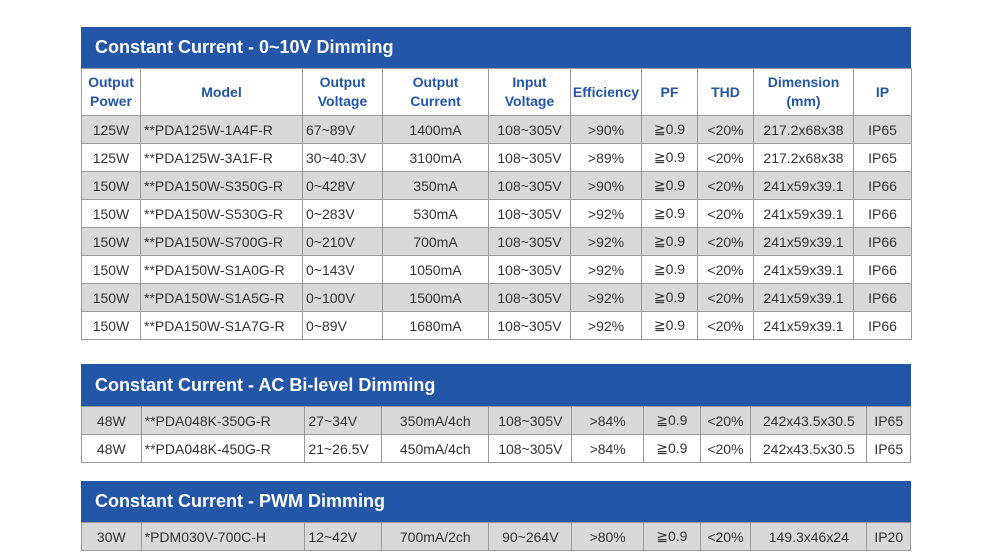 This screenshot has height=559, width=994. Describe the element at coordinates (342, 129) in the screenshot. I see `cell-output-voltage: 67~89V` at that location.